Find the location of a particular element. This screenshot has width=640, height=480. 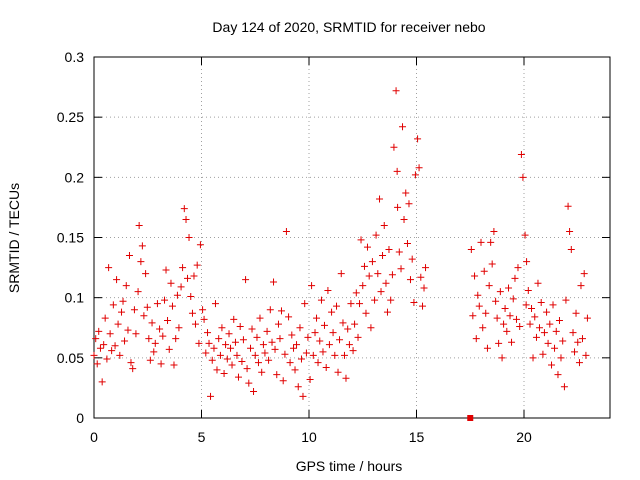

y-tick-label: 0.05 is located at coordinates (70, 358).